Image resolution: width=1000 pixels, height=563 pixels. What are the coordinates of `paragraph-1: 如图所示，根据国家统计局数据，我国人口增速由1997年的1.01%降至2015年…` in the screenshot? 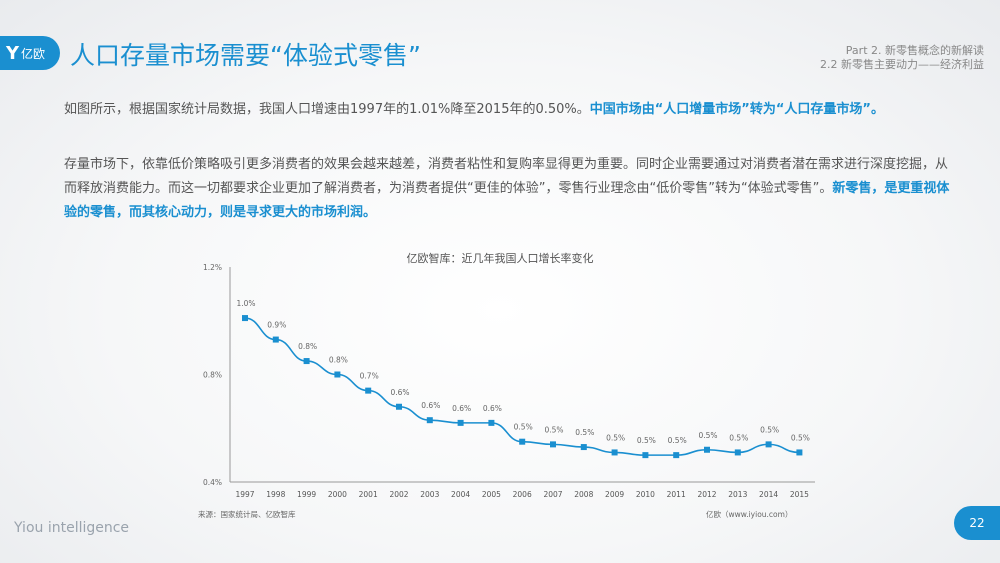 It's located at (509, 110).